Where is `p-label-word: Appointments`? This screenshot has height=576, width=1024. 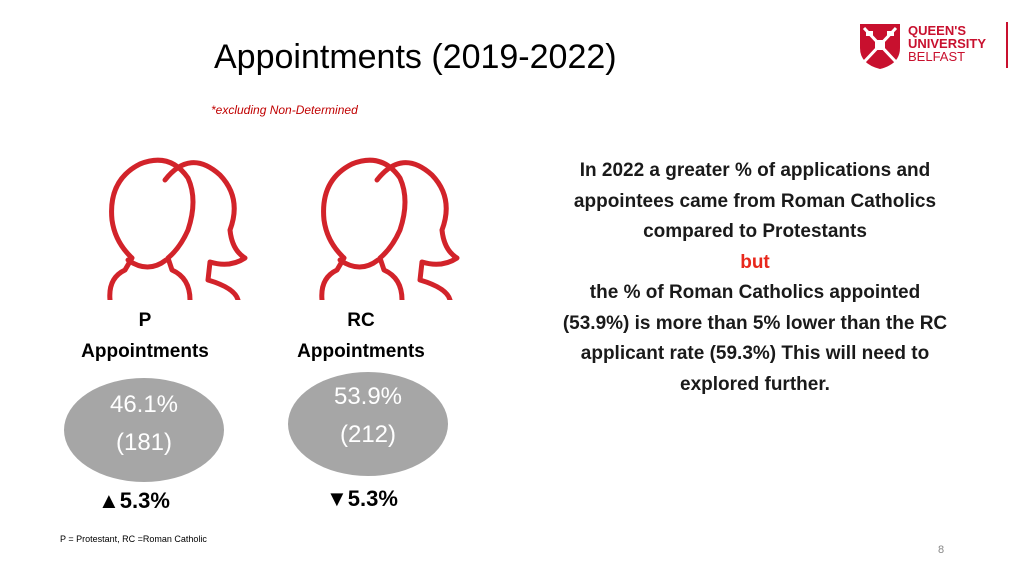
p-label-word: Appointments is located at coordinates (145, 351).